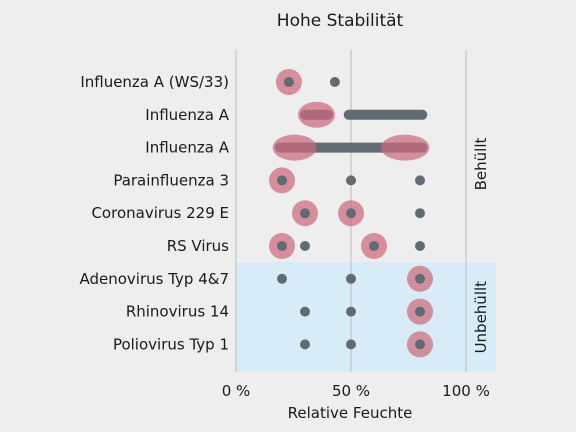 The image size is (576, 432). Describe the element at coordinates (340, 21) in the screenshot. I see `chart-title: Hohe Stabilität` at that location.